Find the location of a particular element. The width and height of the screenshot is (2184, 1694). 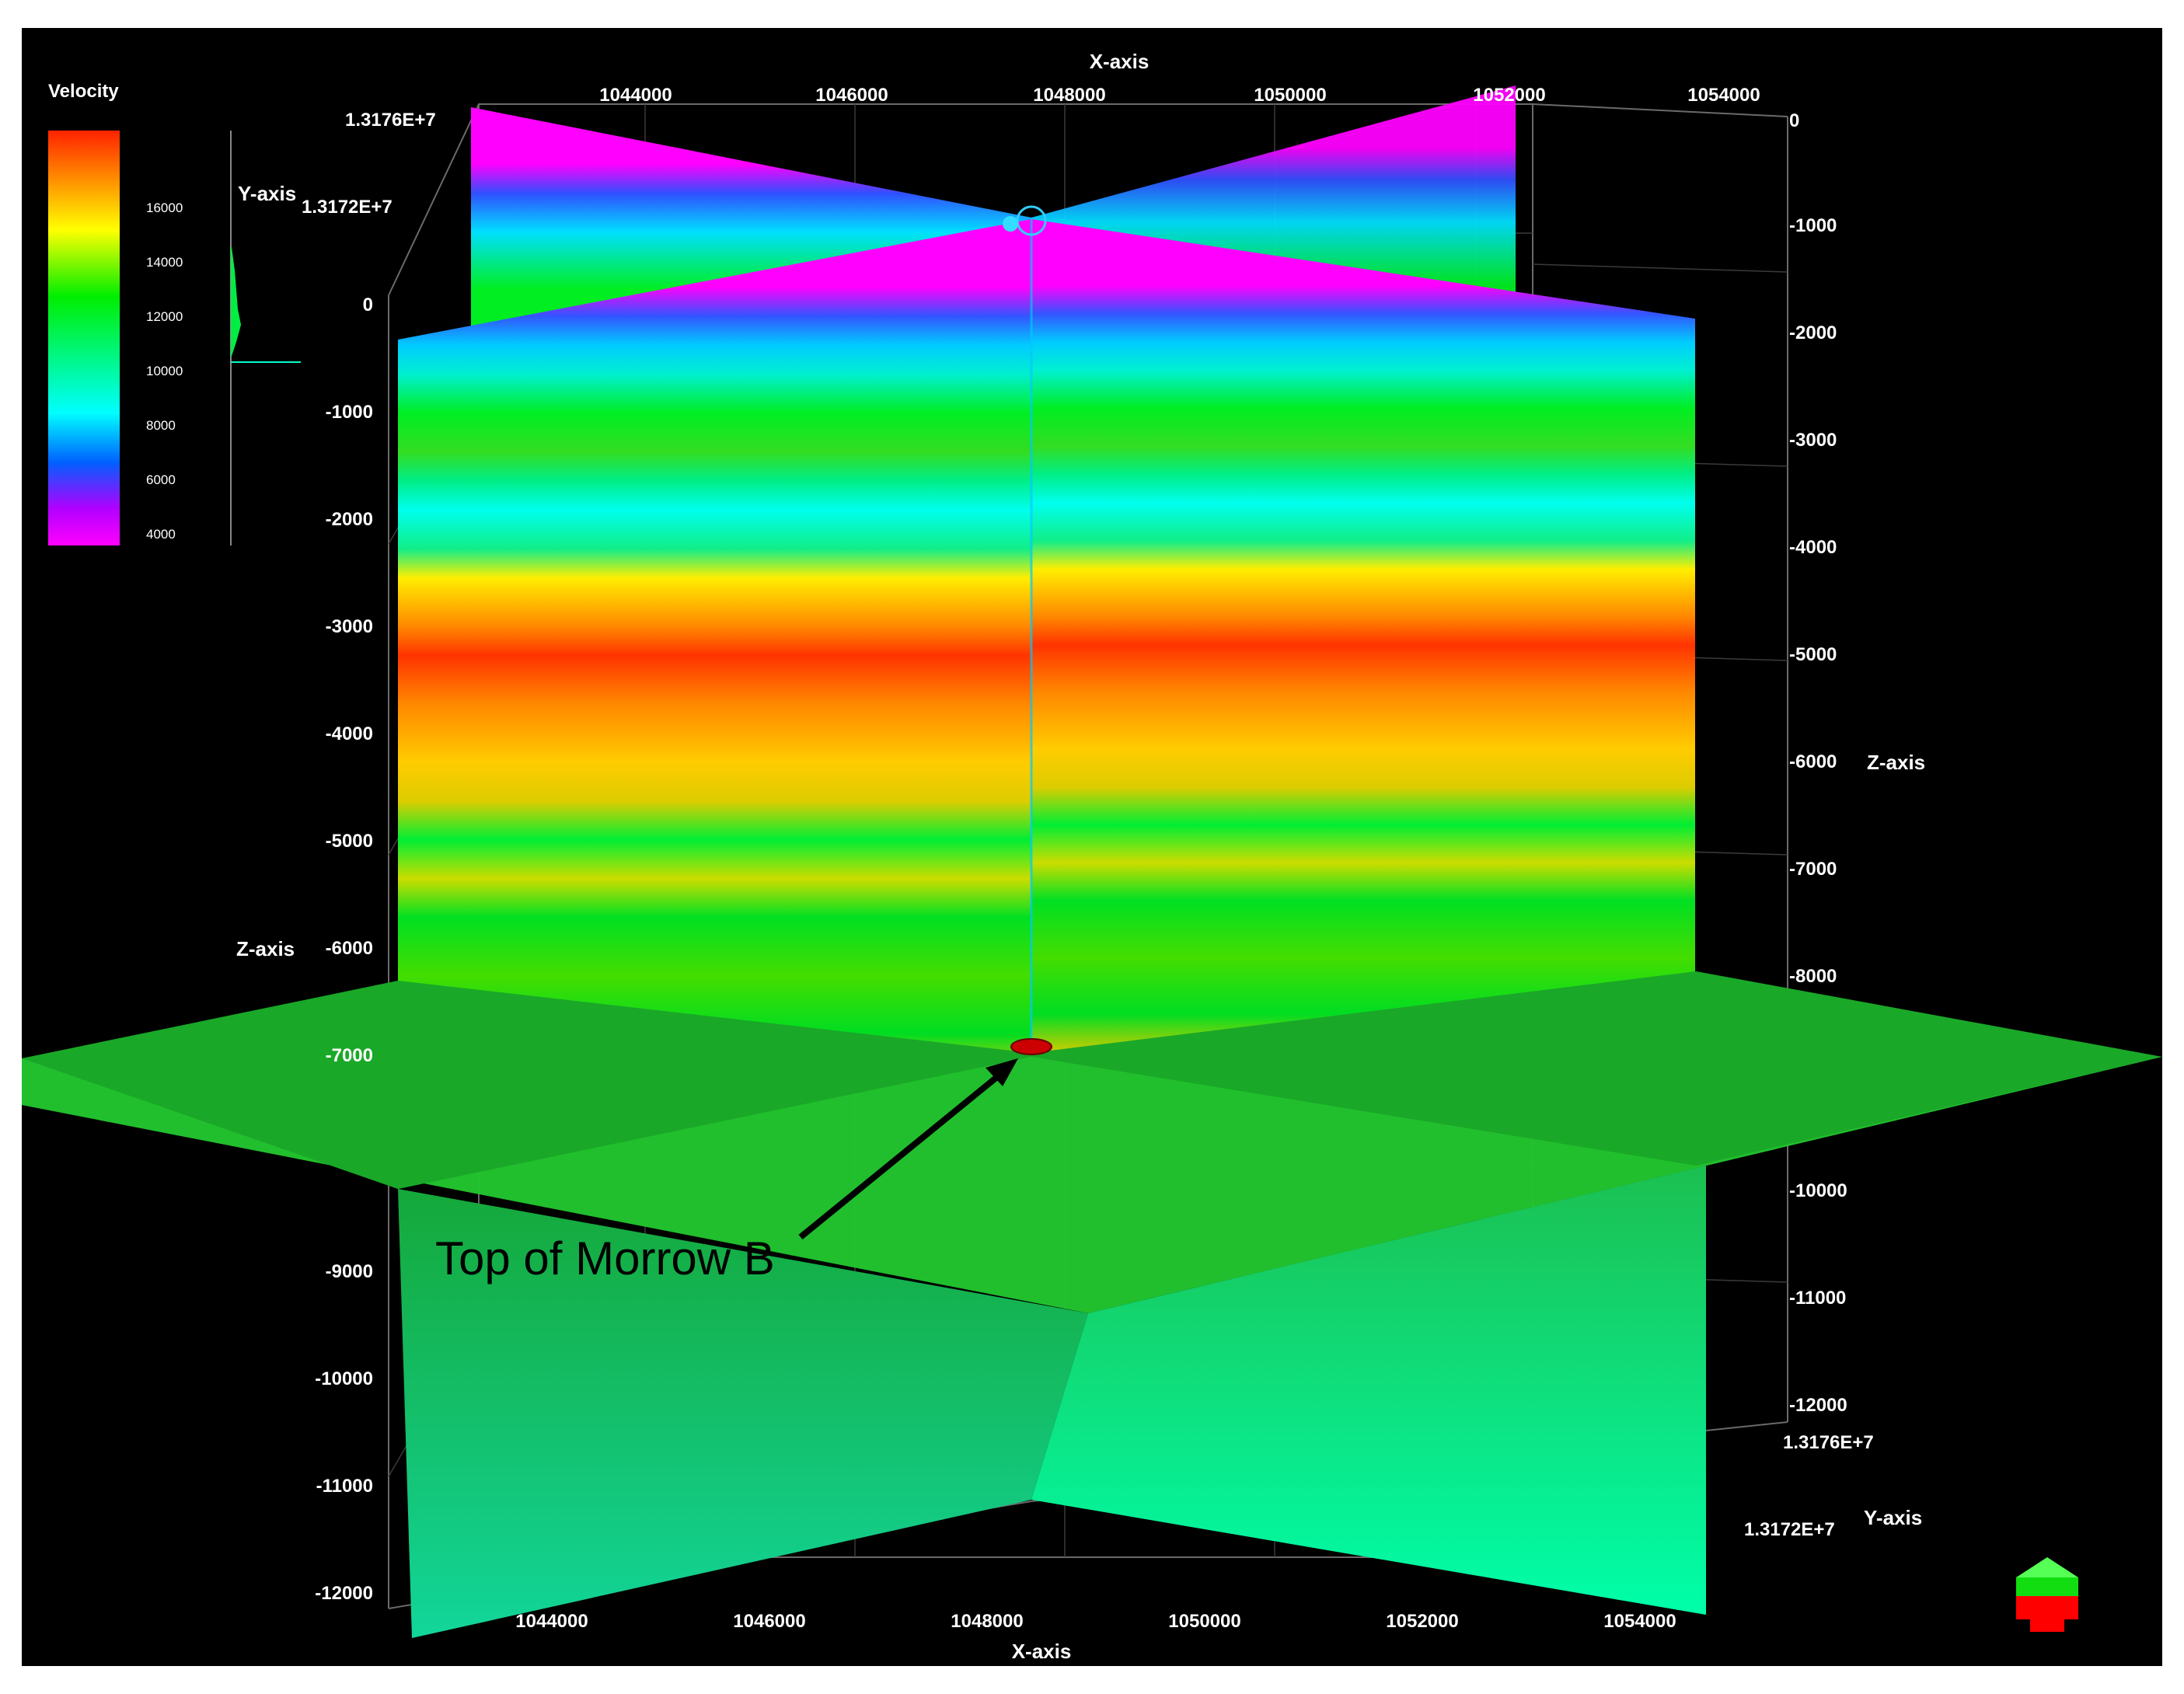

annotation-label: Top of Morrow B is located at coordinates (605, 1258).